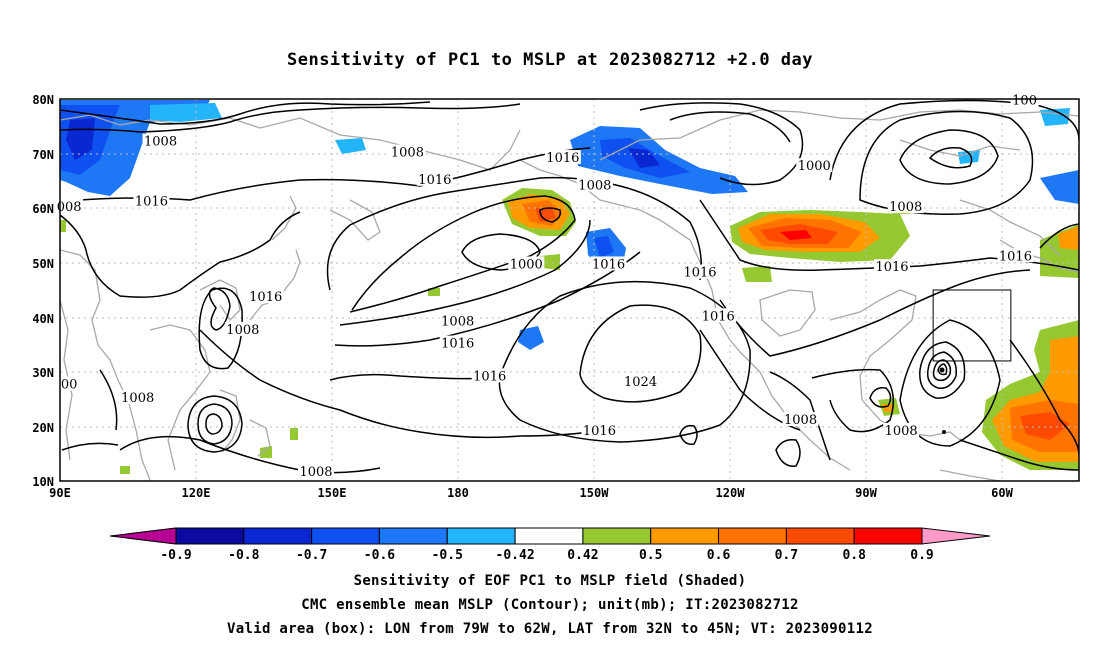 The image size is (1100, 650). I want to click on contour-label: 1000, so click(814, 166).